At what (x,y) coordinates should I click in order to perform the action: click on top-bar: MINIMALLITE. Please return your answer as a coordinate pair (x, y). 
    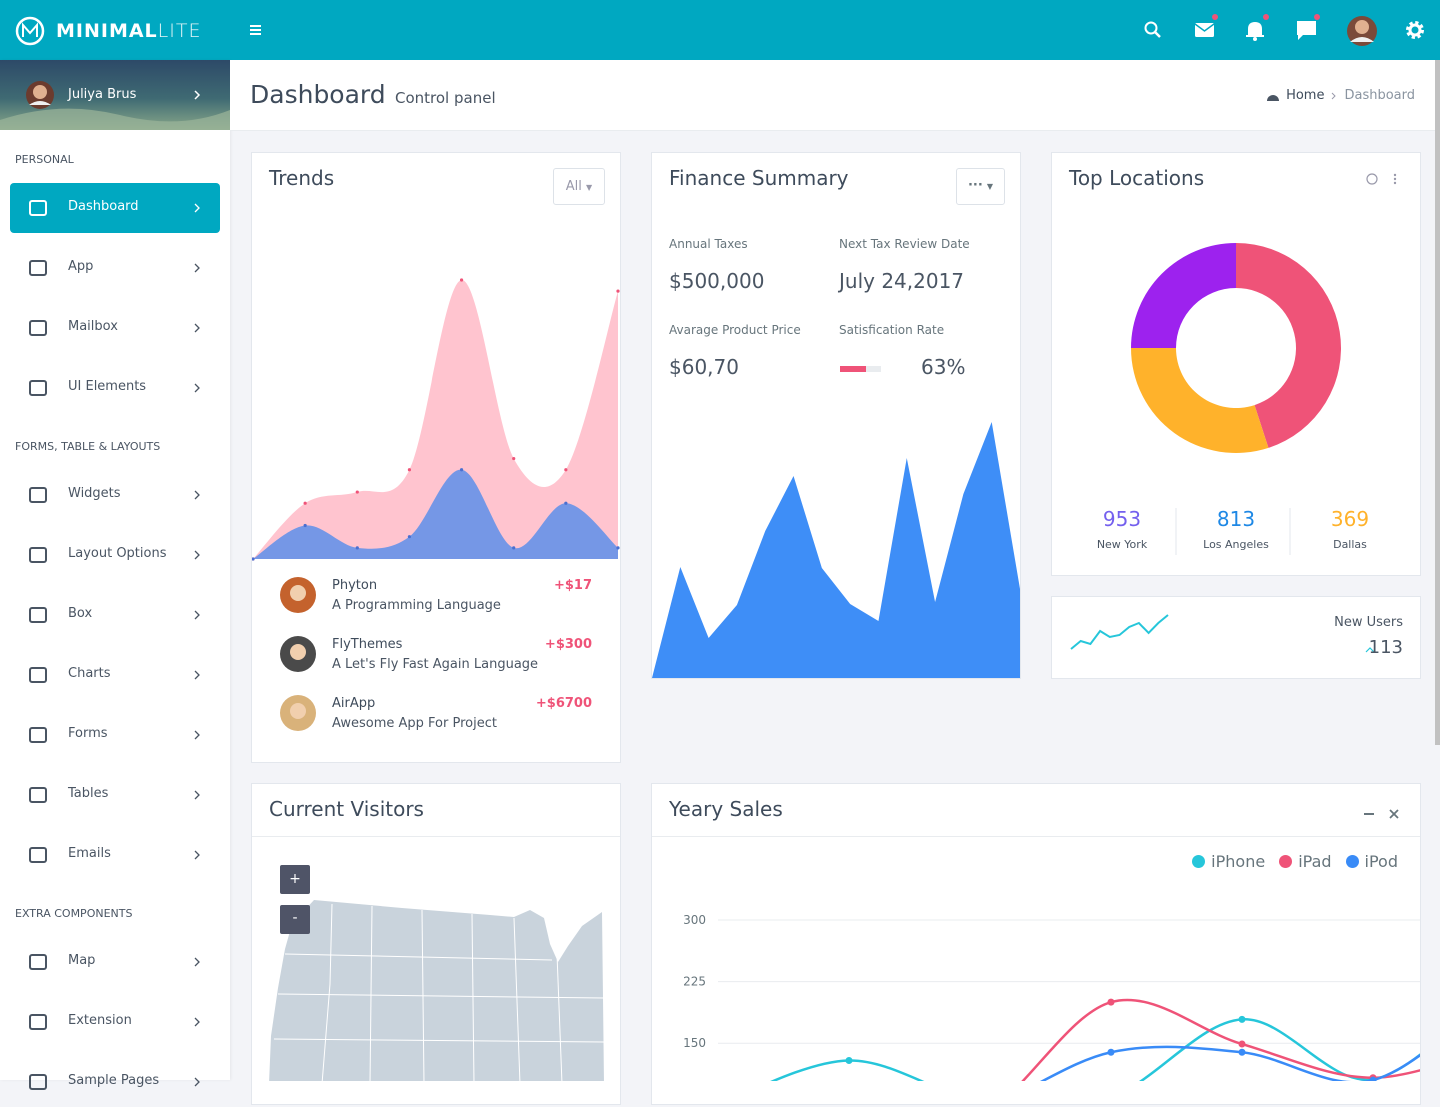
    Looking at the image, I should click on (720, 30).